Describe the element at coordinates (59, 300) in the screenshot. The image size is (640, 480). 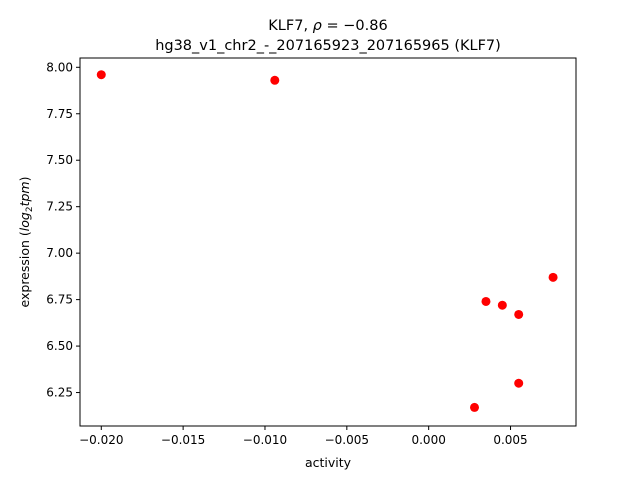
I see `y-tick-label: 6.75` at that location.